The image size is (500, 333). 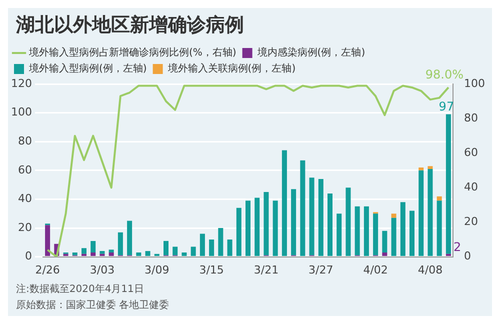 What do you see at coordinates (87, 68) in the screenshot?
I see `legend-label: 境外输入型病例(例，左轴)` at bounding box center [87, 68].